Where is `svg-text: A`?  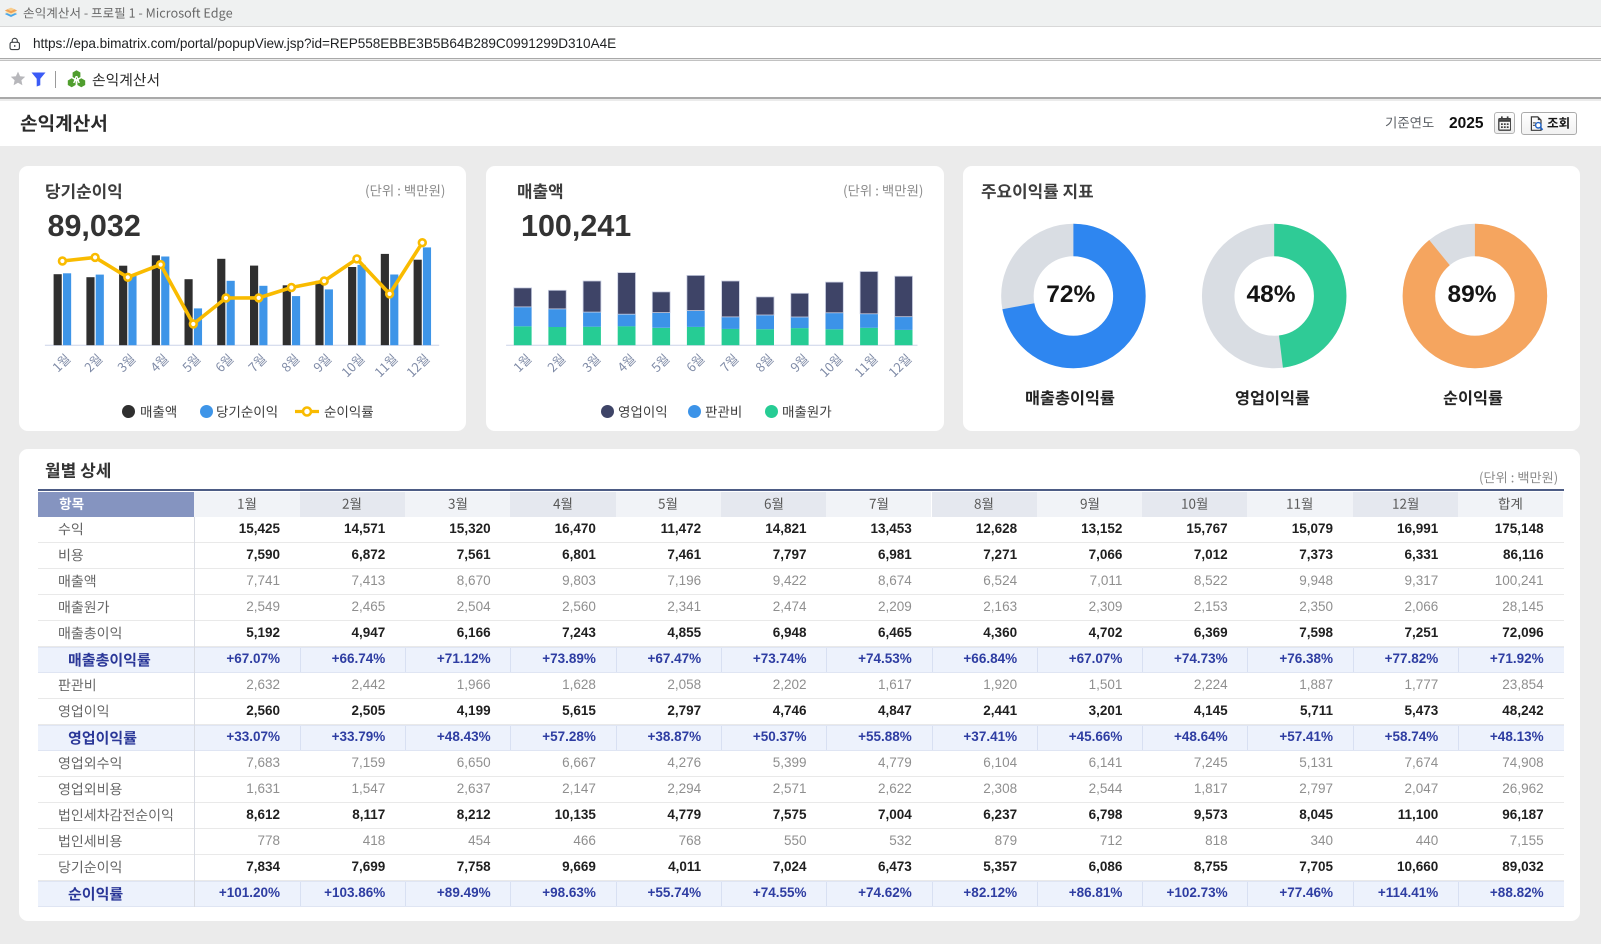
svg-text: A is located at coordinates (75, 80).